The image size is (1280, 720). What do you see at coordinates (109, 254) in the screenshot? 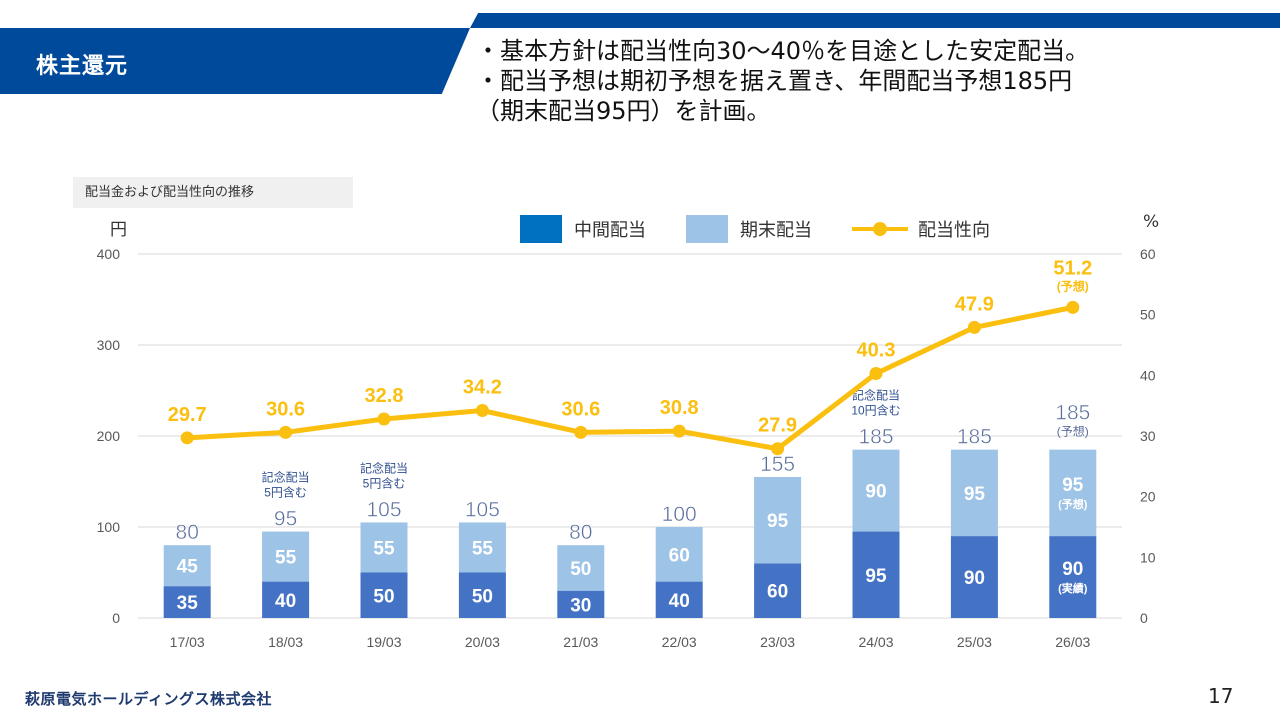
I see `left-tick-label: 400` at bounding box center [109, 254].